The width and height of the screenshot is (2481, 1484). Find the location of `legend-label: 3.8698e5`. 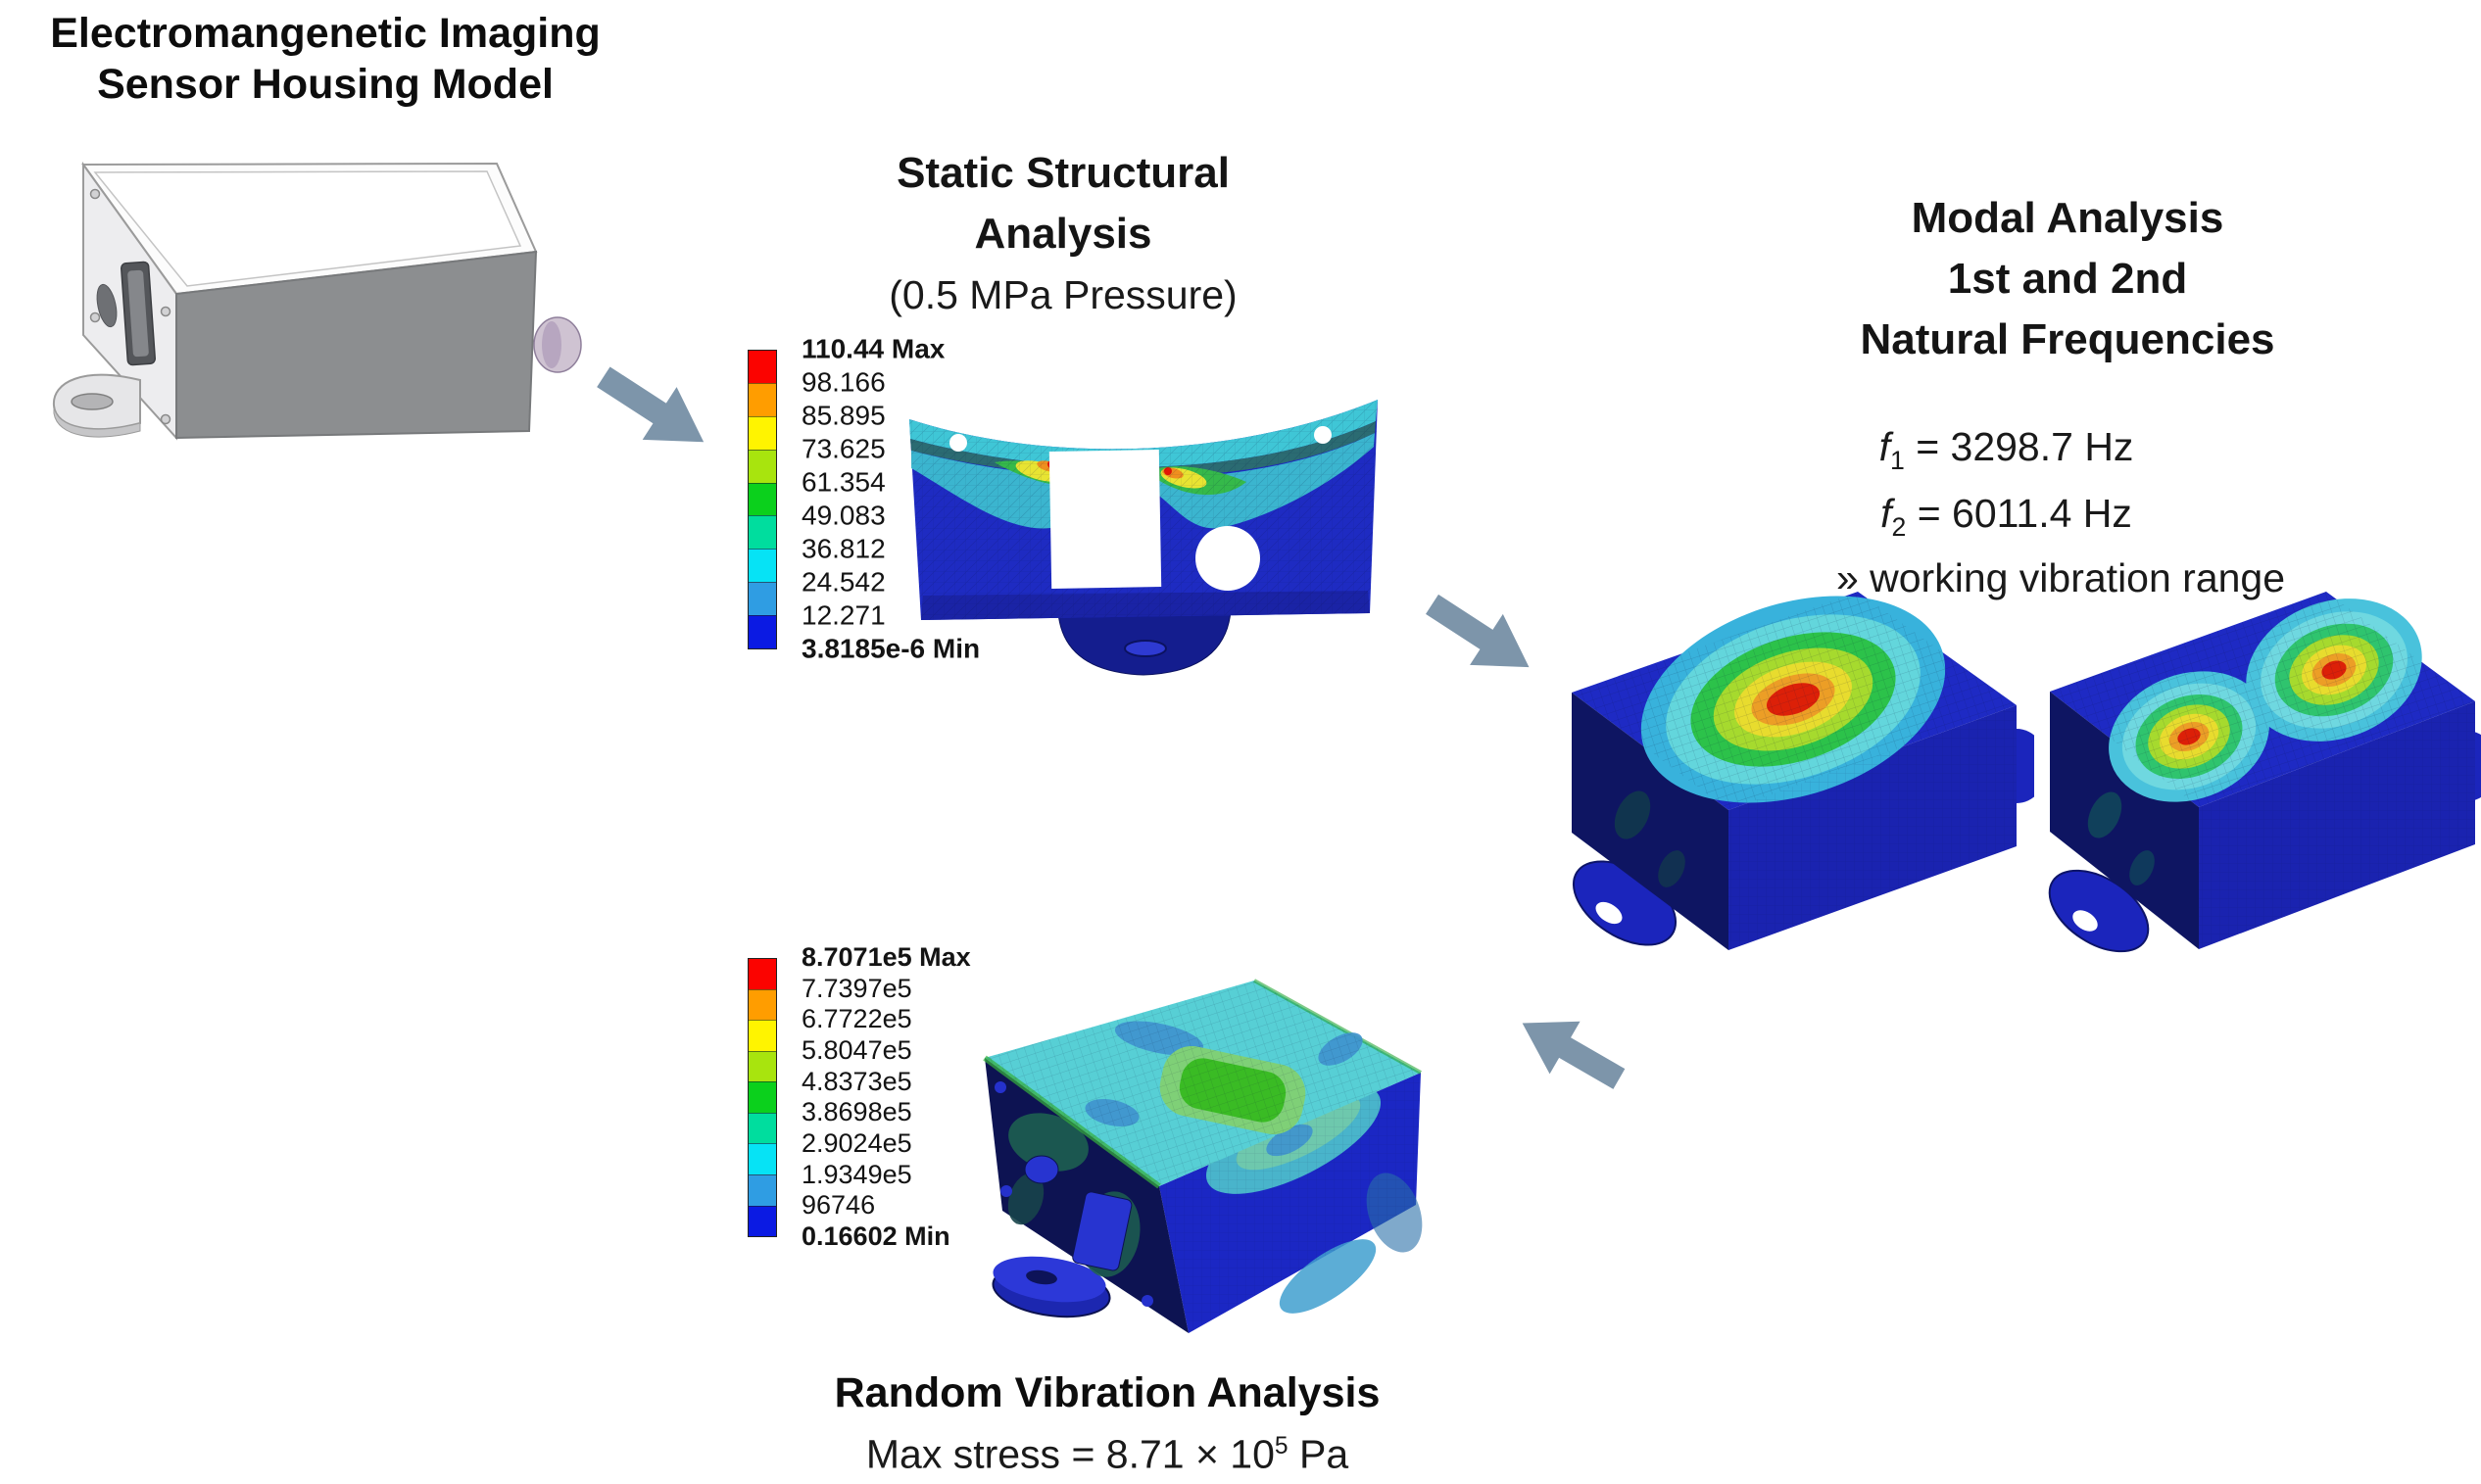

legend-label: 3.8698e5 is located at coordinates (857, 1111).